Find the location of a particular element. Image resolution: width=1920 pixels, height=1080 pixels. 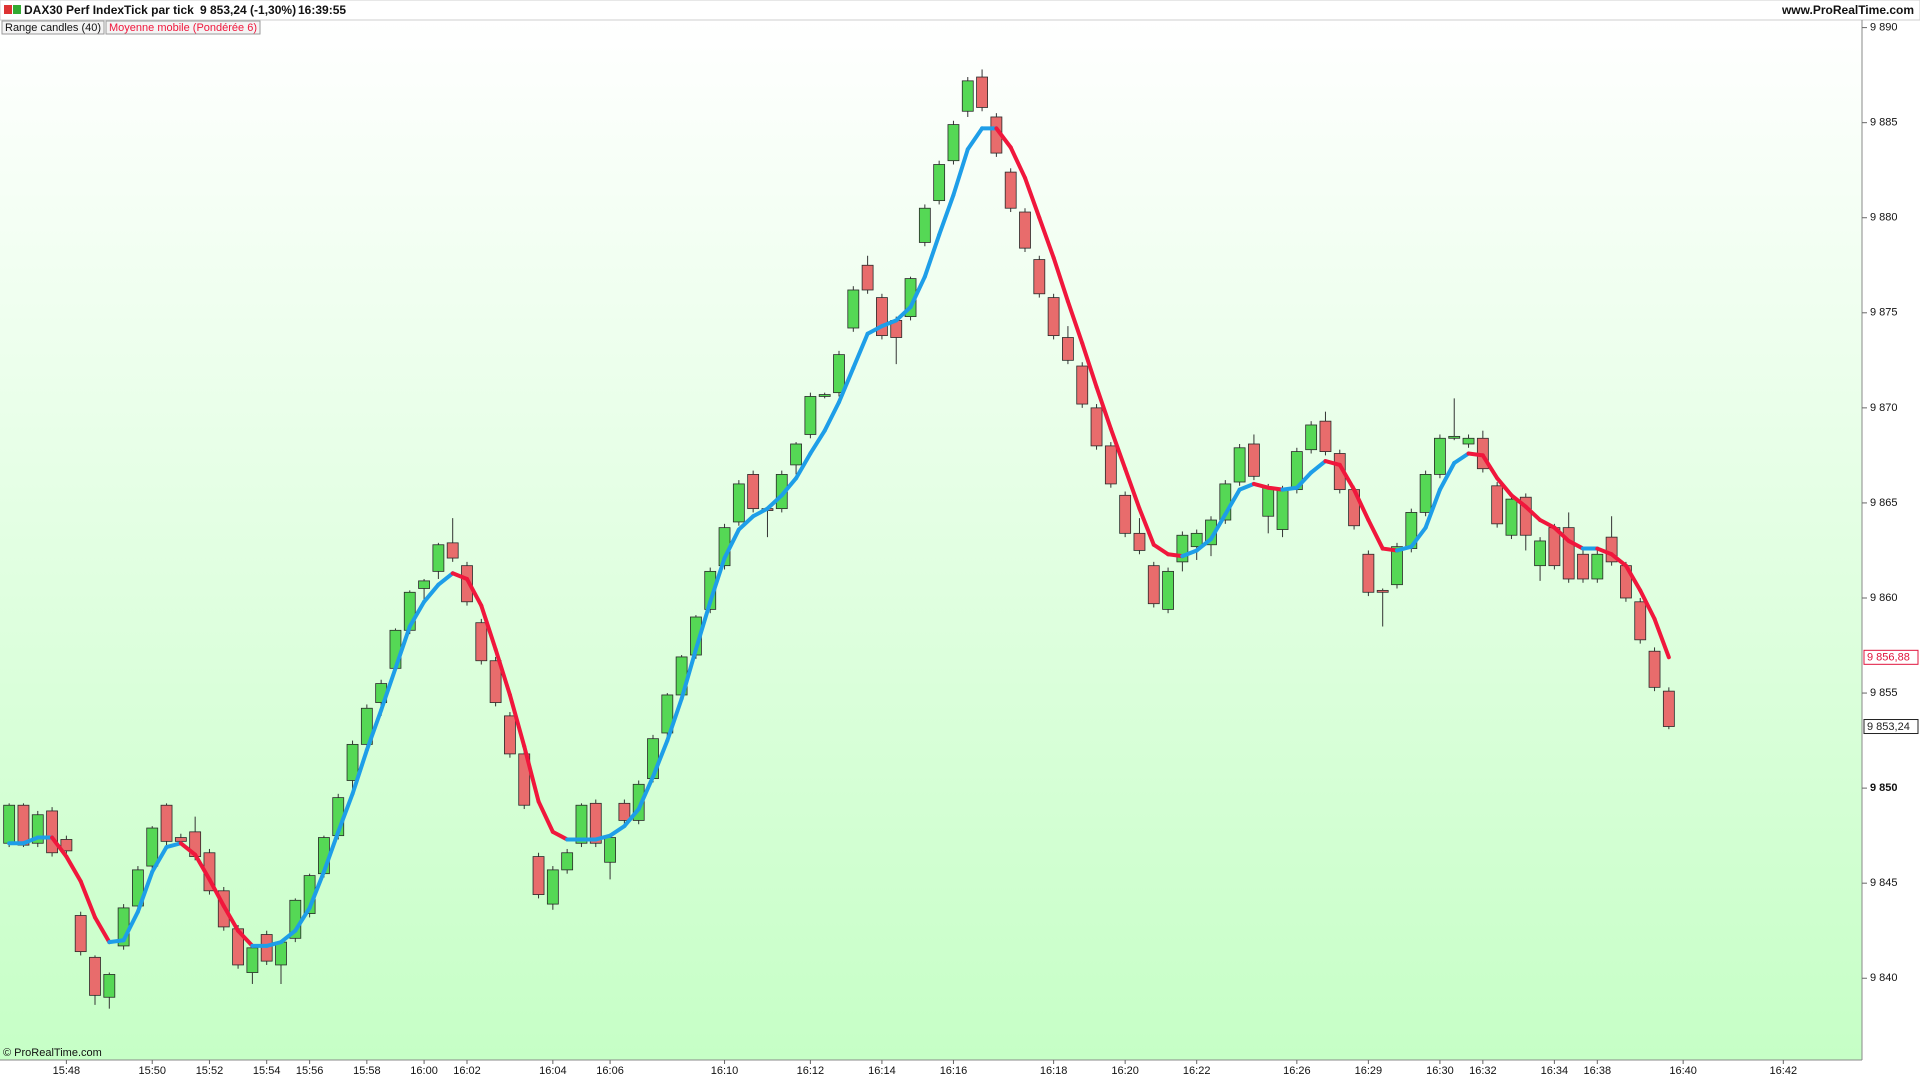

y-tick-label: 9 890 is located at coordinates (1884, 28).